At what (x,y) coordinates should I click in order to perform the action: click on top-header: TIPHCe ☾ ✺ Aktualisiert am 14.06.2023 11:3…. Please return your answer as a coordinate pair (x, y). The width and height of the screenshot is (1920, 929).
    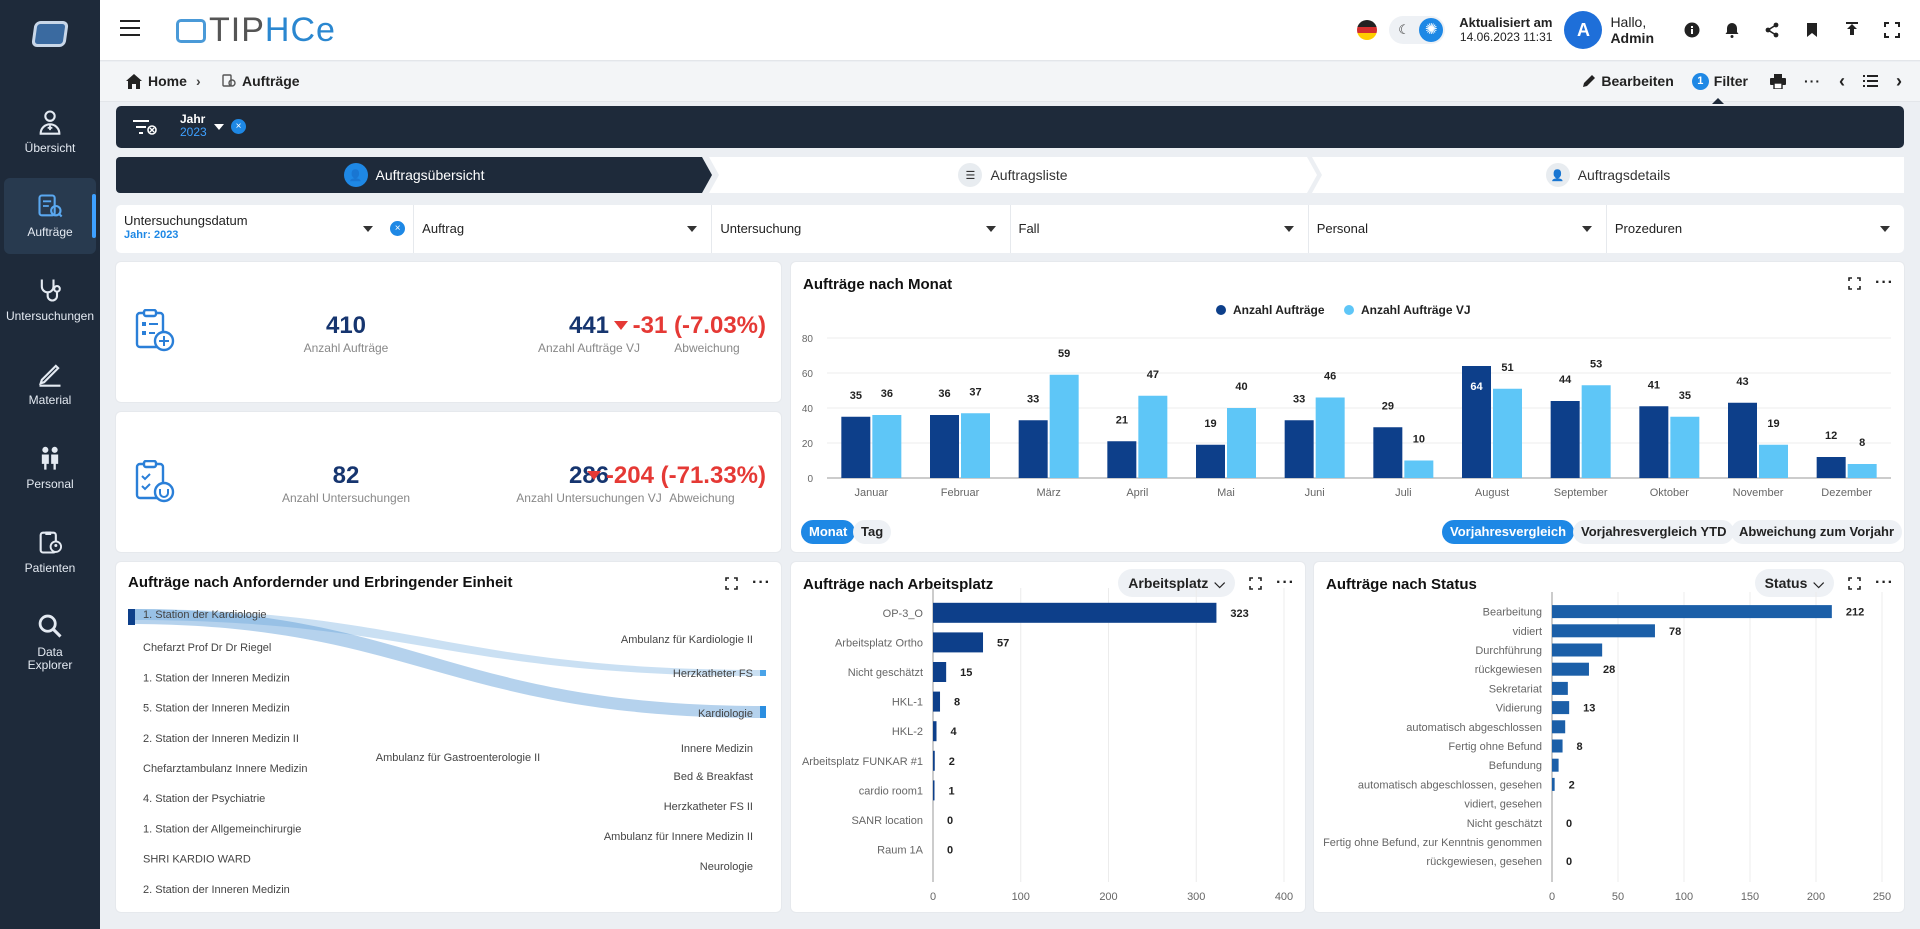
    Looking at the image, I should click on (1010, 30).